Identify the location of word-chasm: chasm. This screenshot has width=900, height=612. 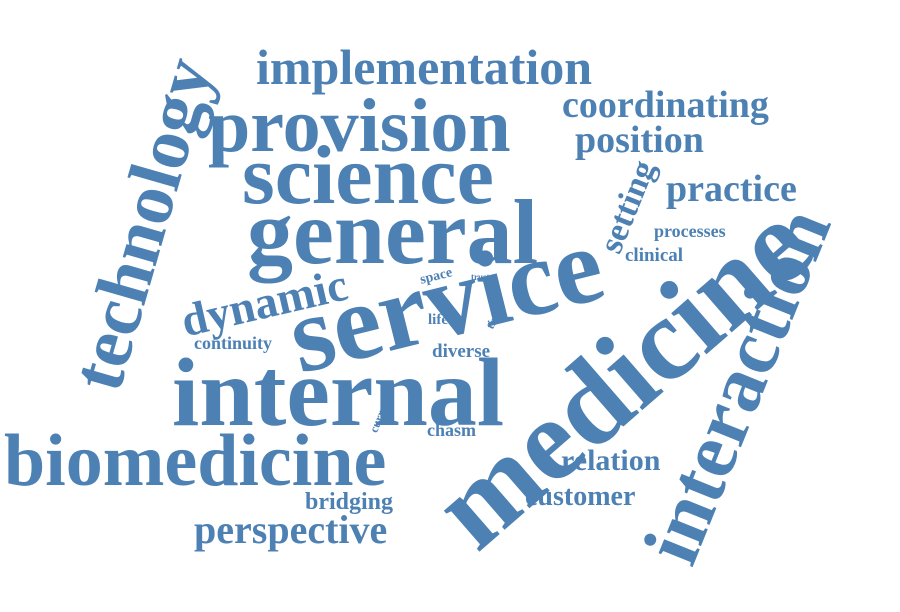
(451, 430).